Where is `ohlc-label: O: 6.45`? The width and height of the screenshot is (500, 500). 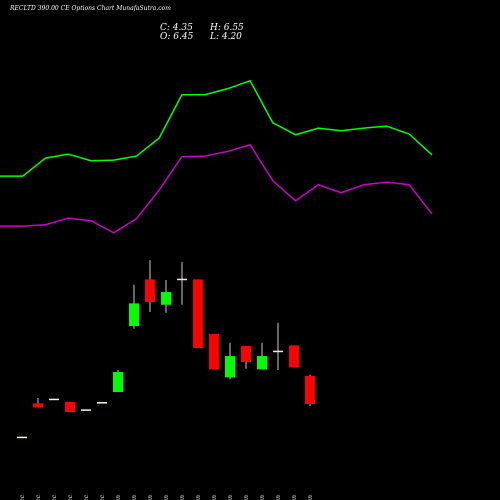 ohlc-label: O: 6.45 is located at coordinates (177, 37).